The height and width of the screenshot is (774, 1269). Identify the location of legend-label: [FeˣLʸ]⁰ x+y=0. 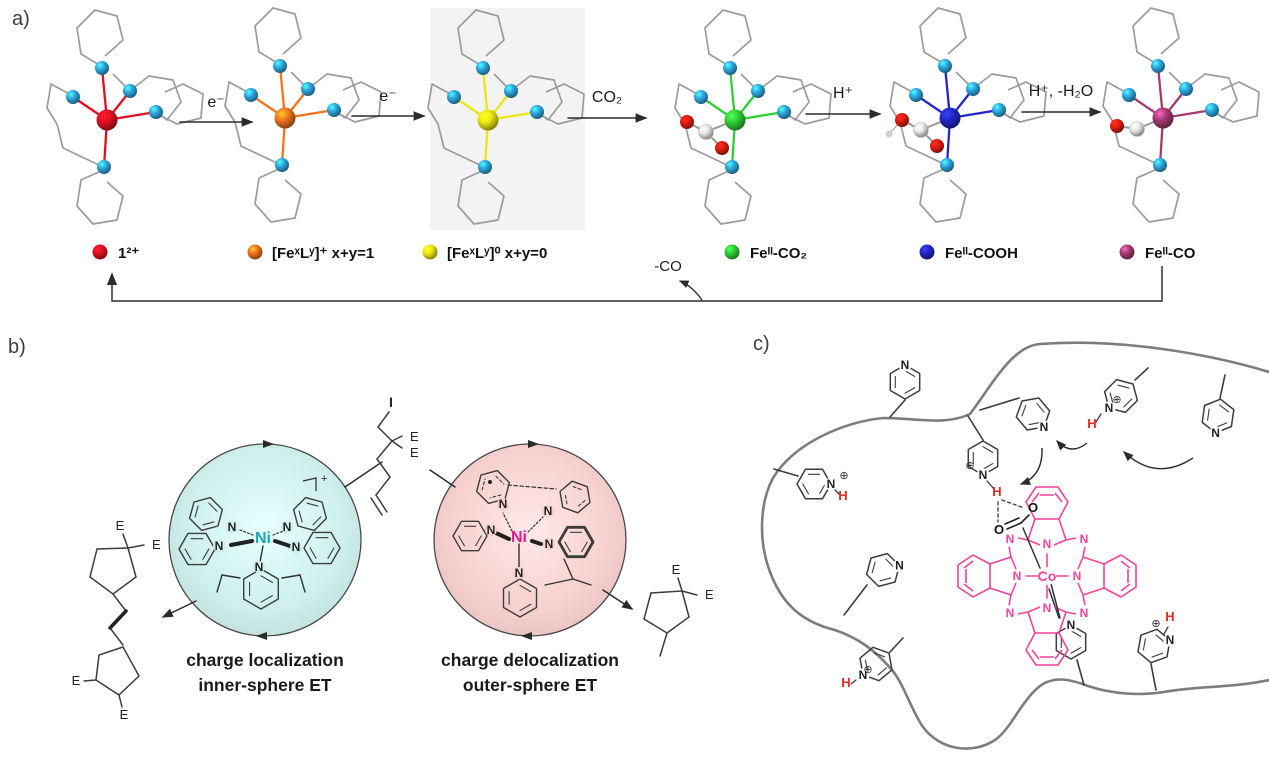
(497, 253).